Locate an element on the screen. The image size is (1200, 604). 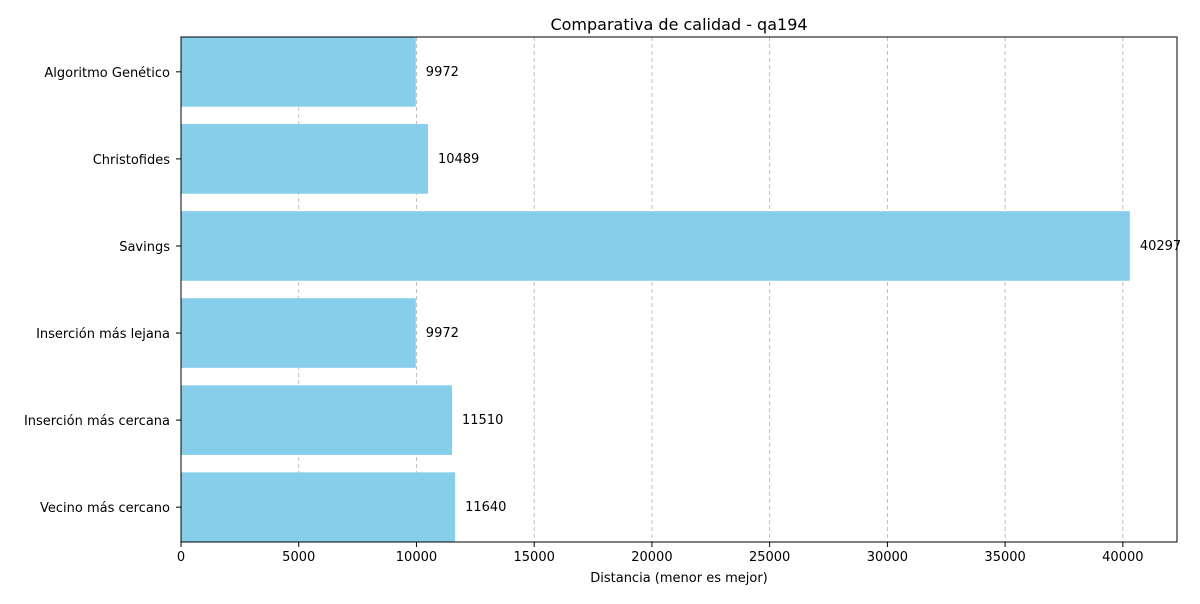
x-axis-label: Distancia (menor es mejor) is located at coordinates (679, 578).